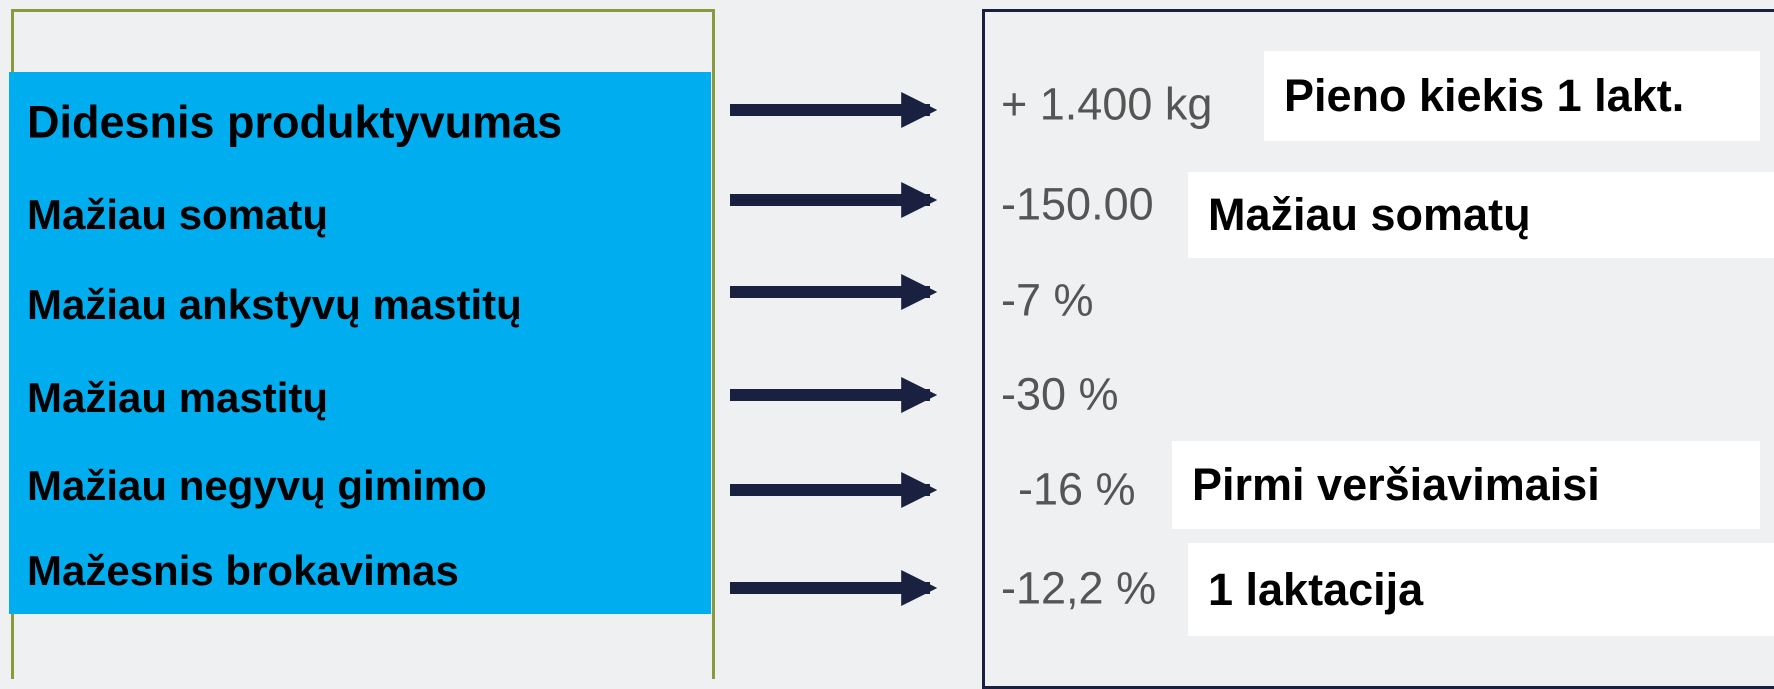 This screenshot has width=1774, height=689. Describe the element at coordinates (1512, 96) in the screenshot. I see `note: Pieno kiekis 1 lakt.` at that location.